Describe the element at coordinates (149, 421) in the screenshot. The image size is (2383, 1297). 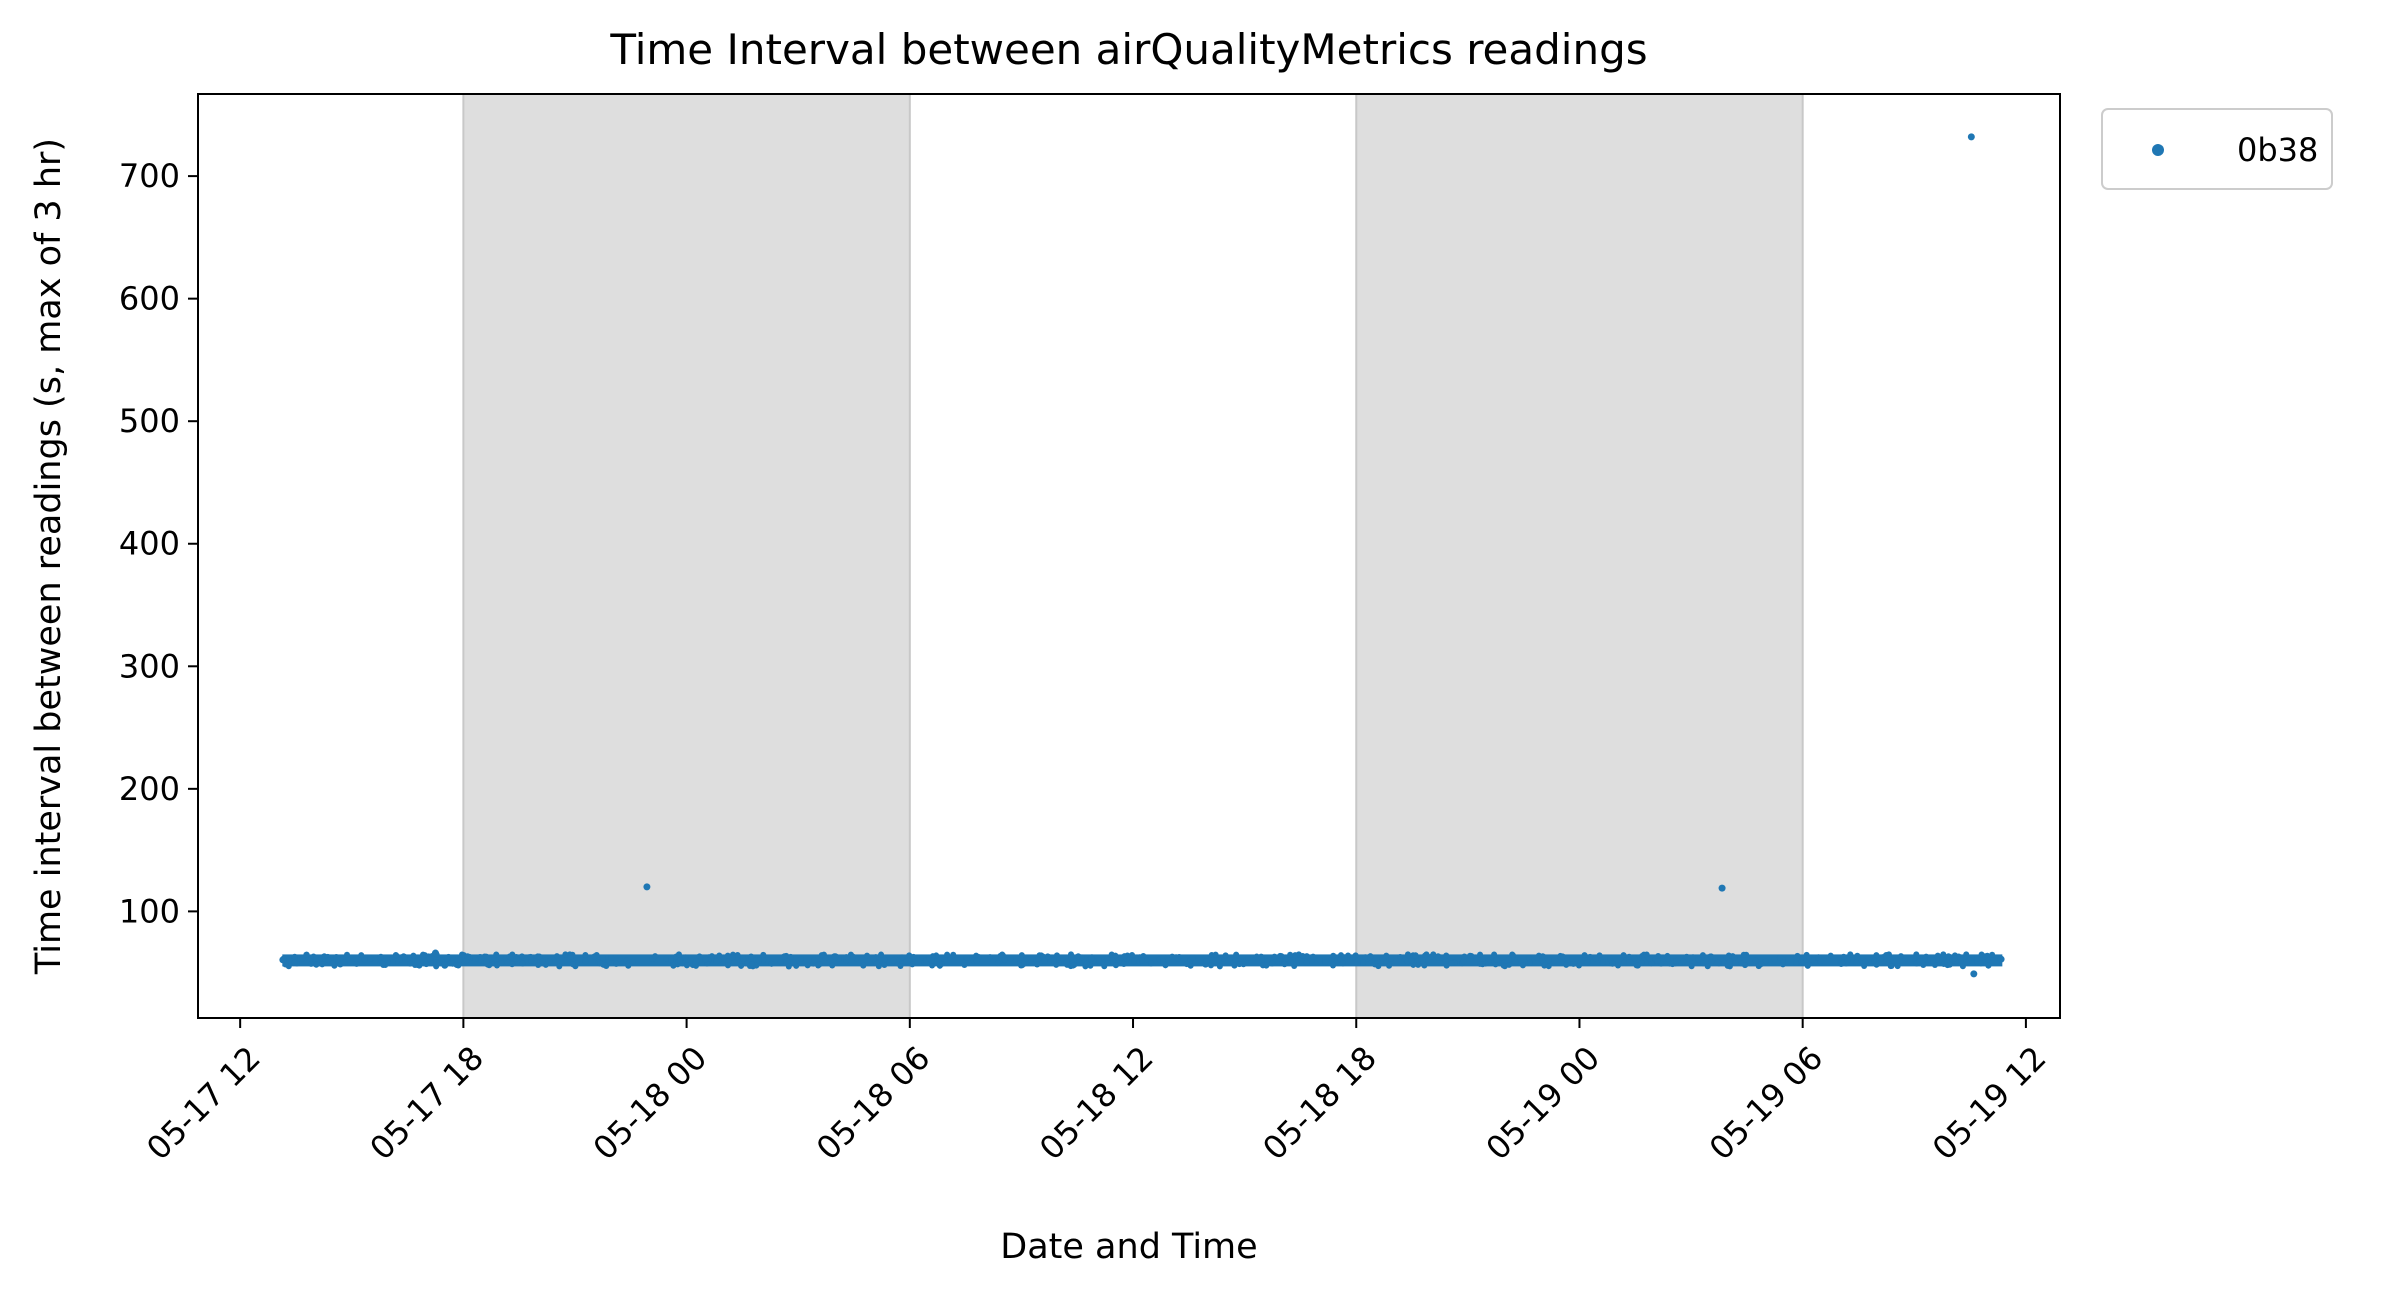
I see `y-tick-label: 500` at that location.